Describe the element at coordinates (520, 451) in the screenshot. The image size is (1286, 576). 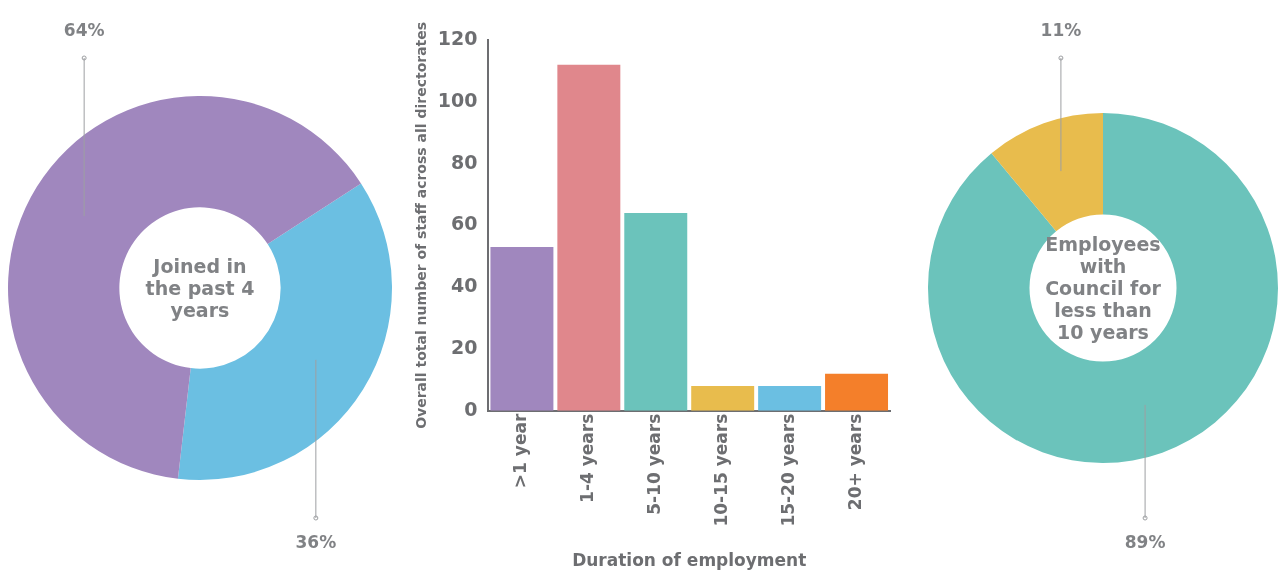
I see `x-tick-label: >1 year` at that location.